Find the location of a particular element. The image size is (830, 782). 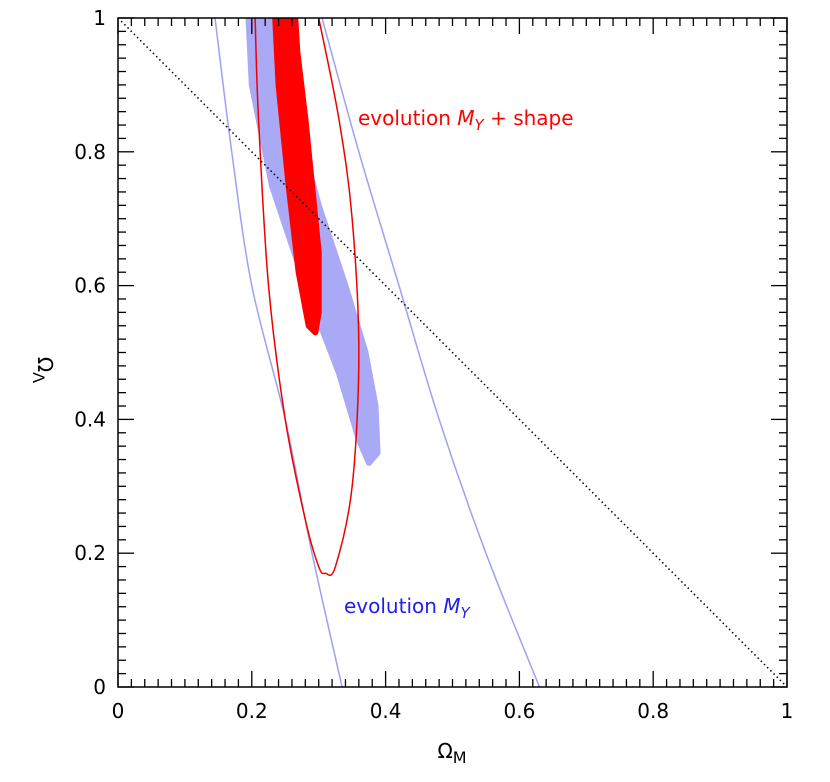

x-axis-label: ΩM is located at coordinates (451, 753).